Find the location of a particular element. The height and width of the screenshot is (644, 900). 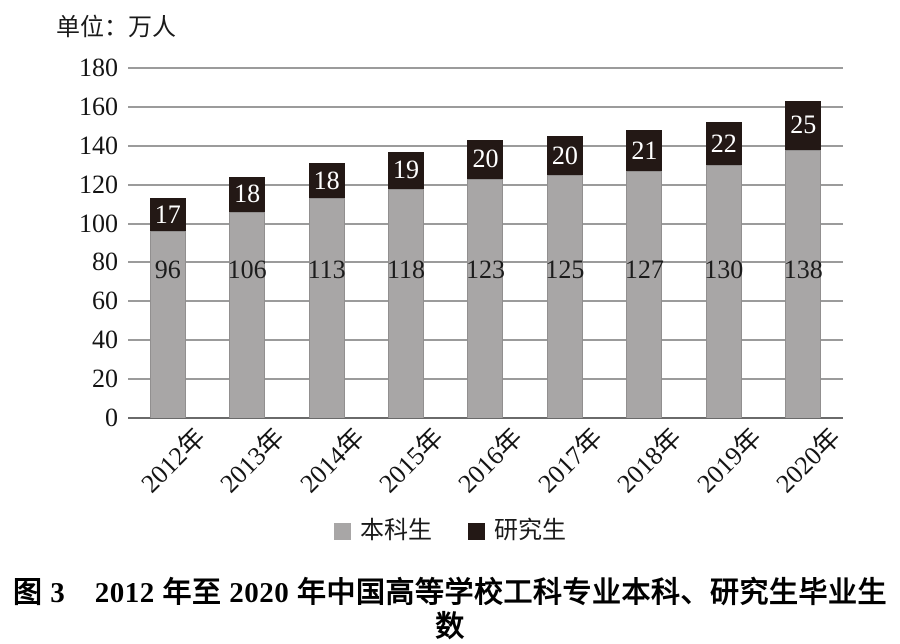

undergrad-bar-segment-2015 is located at coordinates (406, 303).